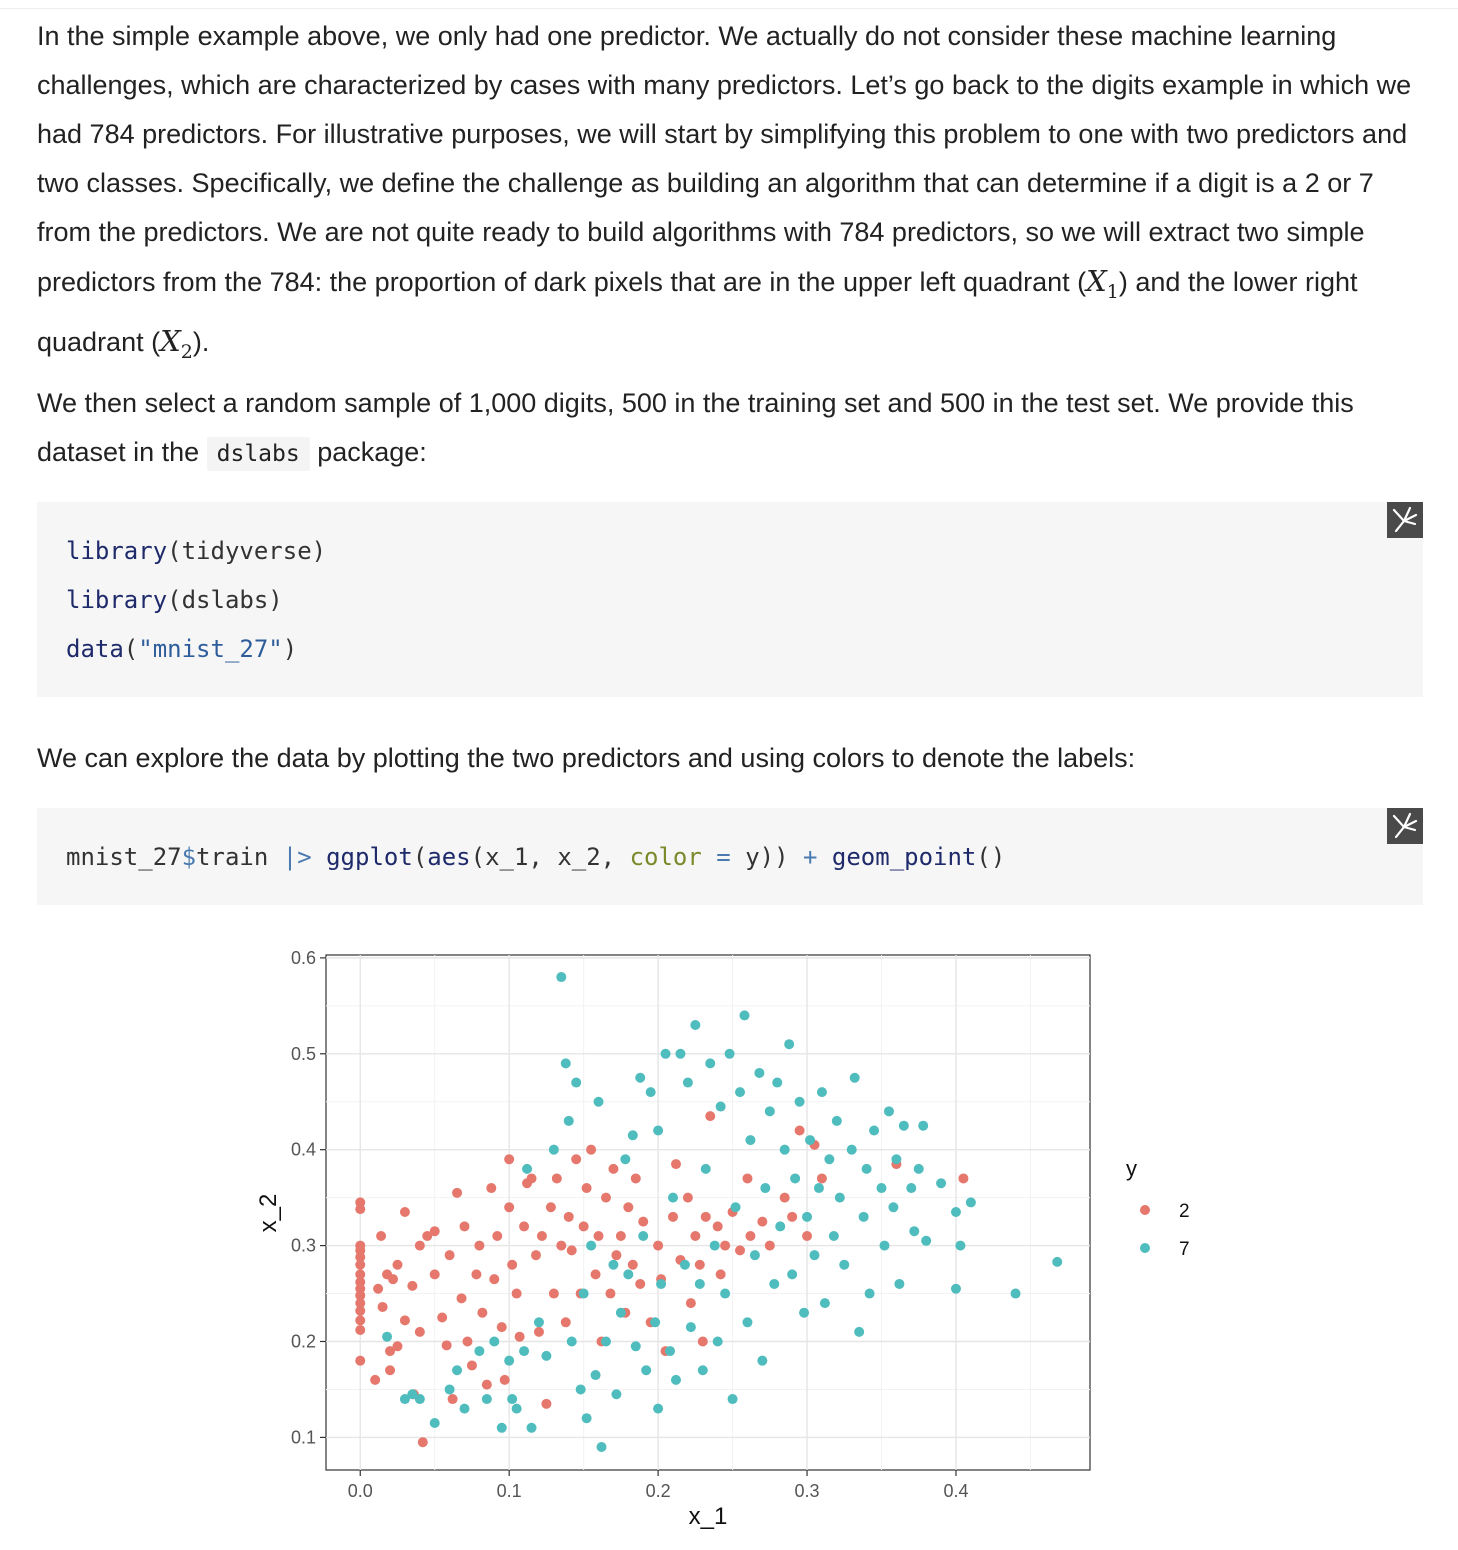 The height and width of the screenshot is (1550, 1458). What do you see at coordinates (1102, 283) in the screenshot?
I see `math-x1: X1` at bounding box center [1102, 283].